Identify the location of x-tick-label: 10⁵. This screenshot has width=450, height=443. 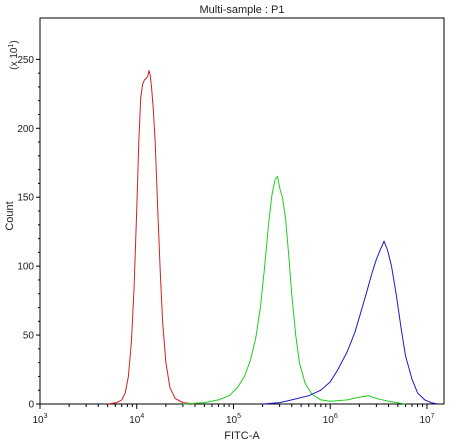
(233, 419).